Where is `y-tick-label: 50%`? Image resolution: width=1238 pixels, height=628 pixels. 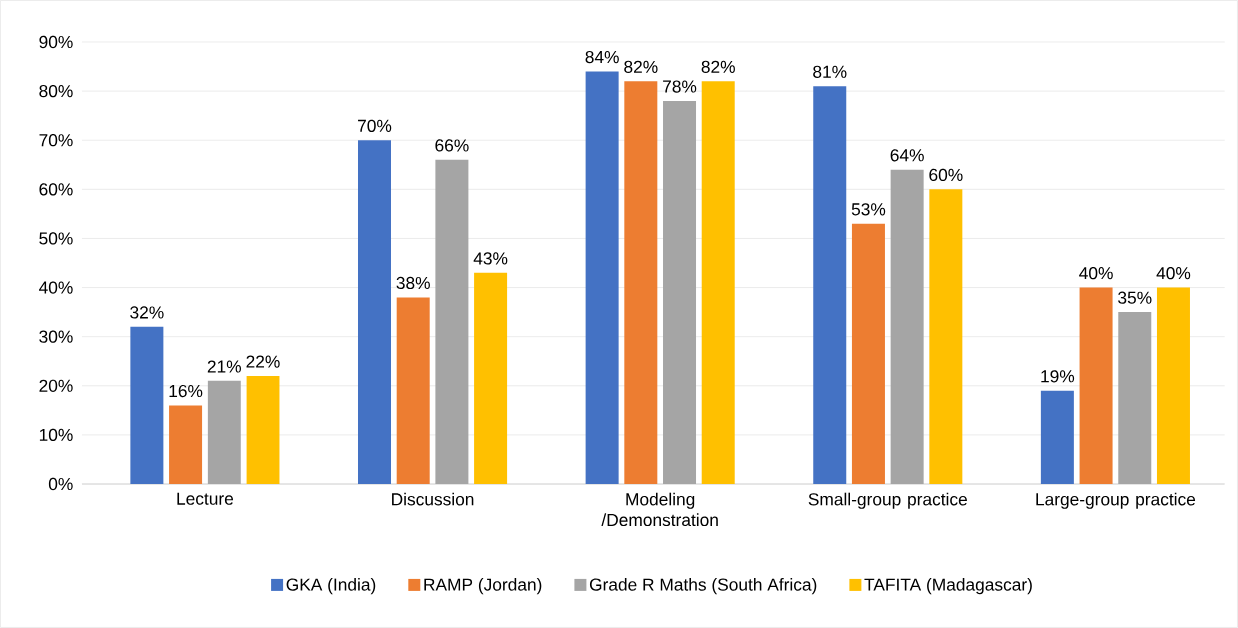
y-tick-label: 50% is located at coordinates (56, 238).